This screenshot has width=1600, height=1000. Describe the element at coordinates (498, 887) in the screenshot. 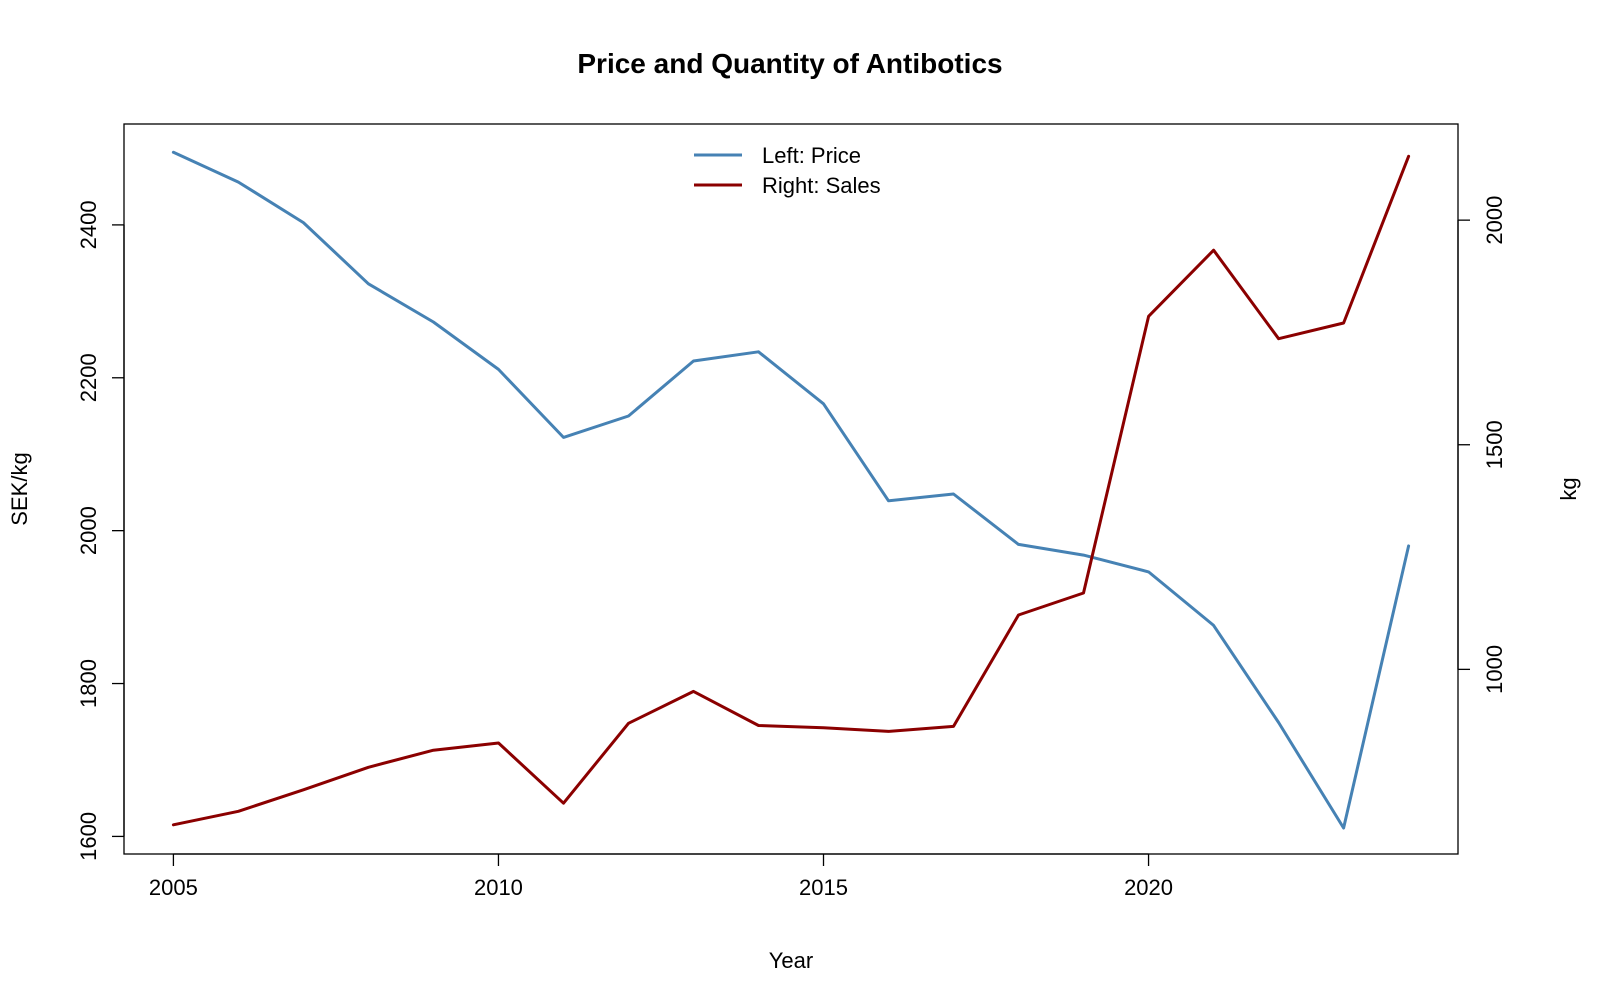

I see `x-tick-label: 2010` at that location.